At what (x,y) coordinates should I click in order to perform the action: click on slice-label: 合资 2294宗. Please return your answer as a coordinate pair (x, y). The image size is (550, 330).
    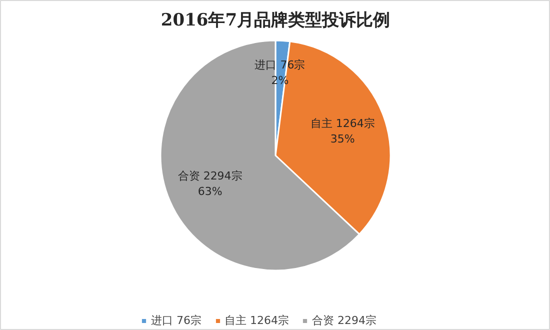
    Looking at the image, I should click on (210, 176).